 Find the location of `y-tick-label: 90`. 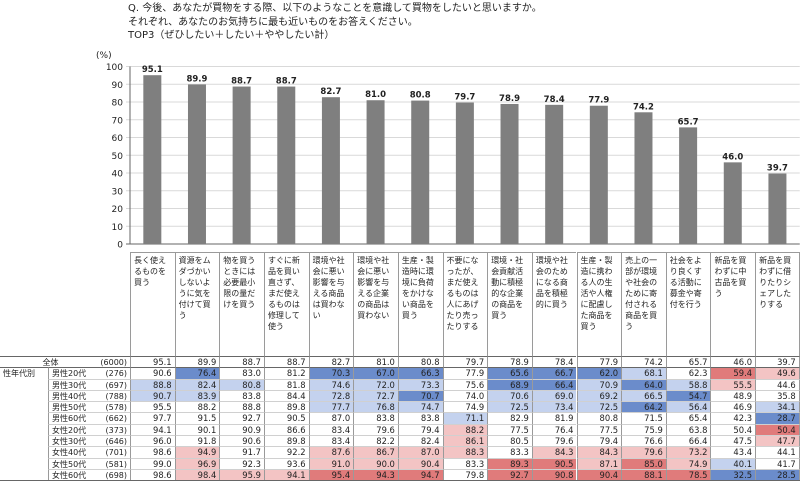

y-tick-label: 90 is located at coordinates (118, 86).